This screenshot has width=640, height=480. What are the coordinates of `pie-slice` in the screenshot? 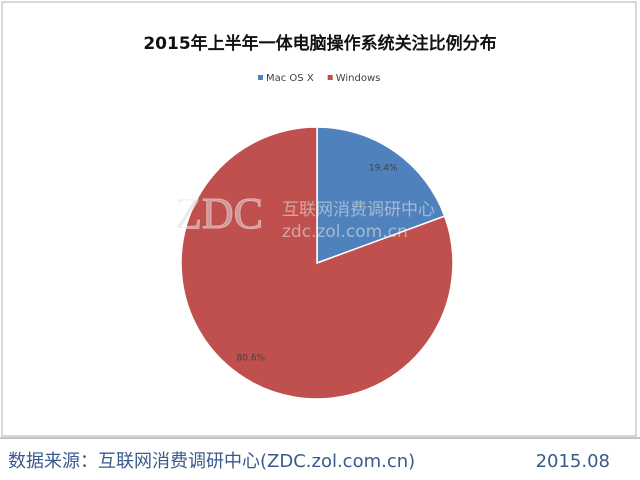 It's located at (381, 195).